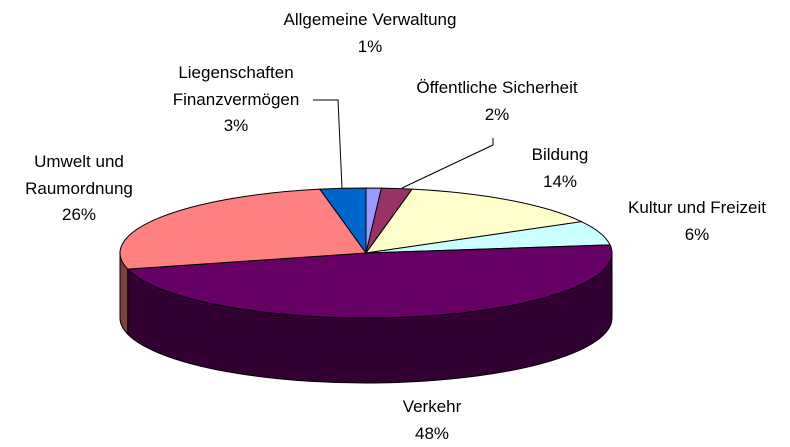 This screenshot has height=447, width=790. Describe the element at coordinates (560, 181) in the screenshot. I see `value-label: 14%` at that location.